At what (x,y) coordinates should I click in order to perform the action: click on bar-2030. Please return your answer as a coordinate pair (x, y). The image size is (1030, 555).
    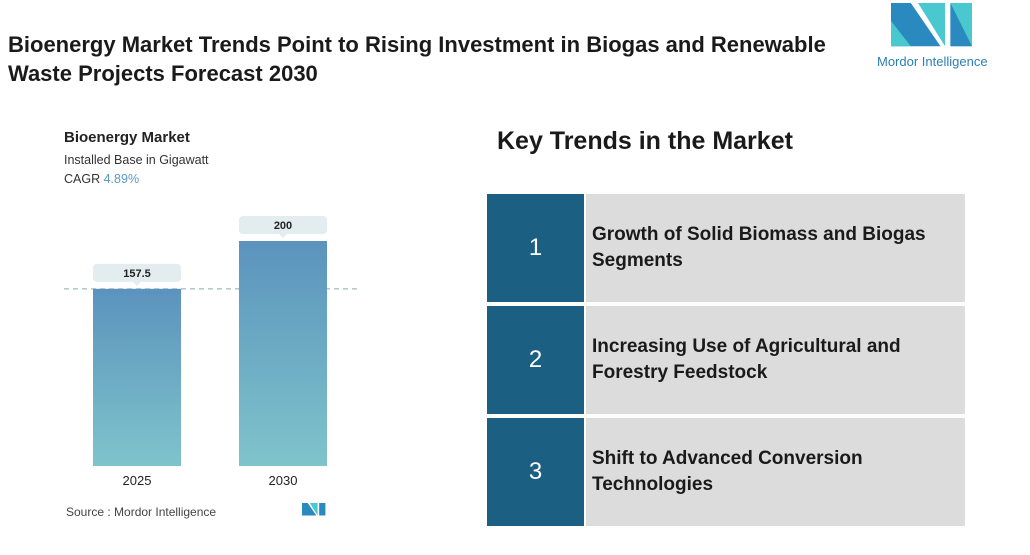
    Looking at the image, I should click on (283, 353).